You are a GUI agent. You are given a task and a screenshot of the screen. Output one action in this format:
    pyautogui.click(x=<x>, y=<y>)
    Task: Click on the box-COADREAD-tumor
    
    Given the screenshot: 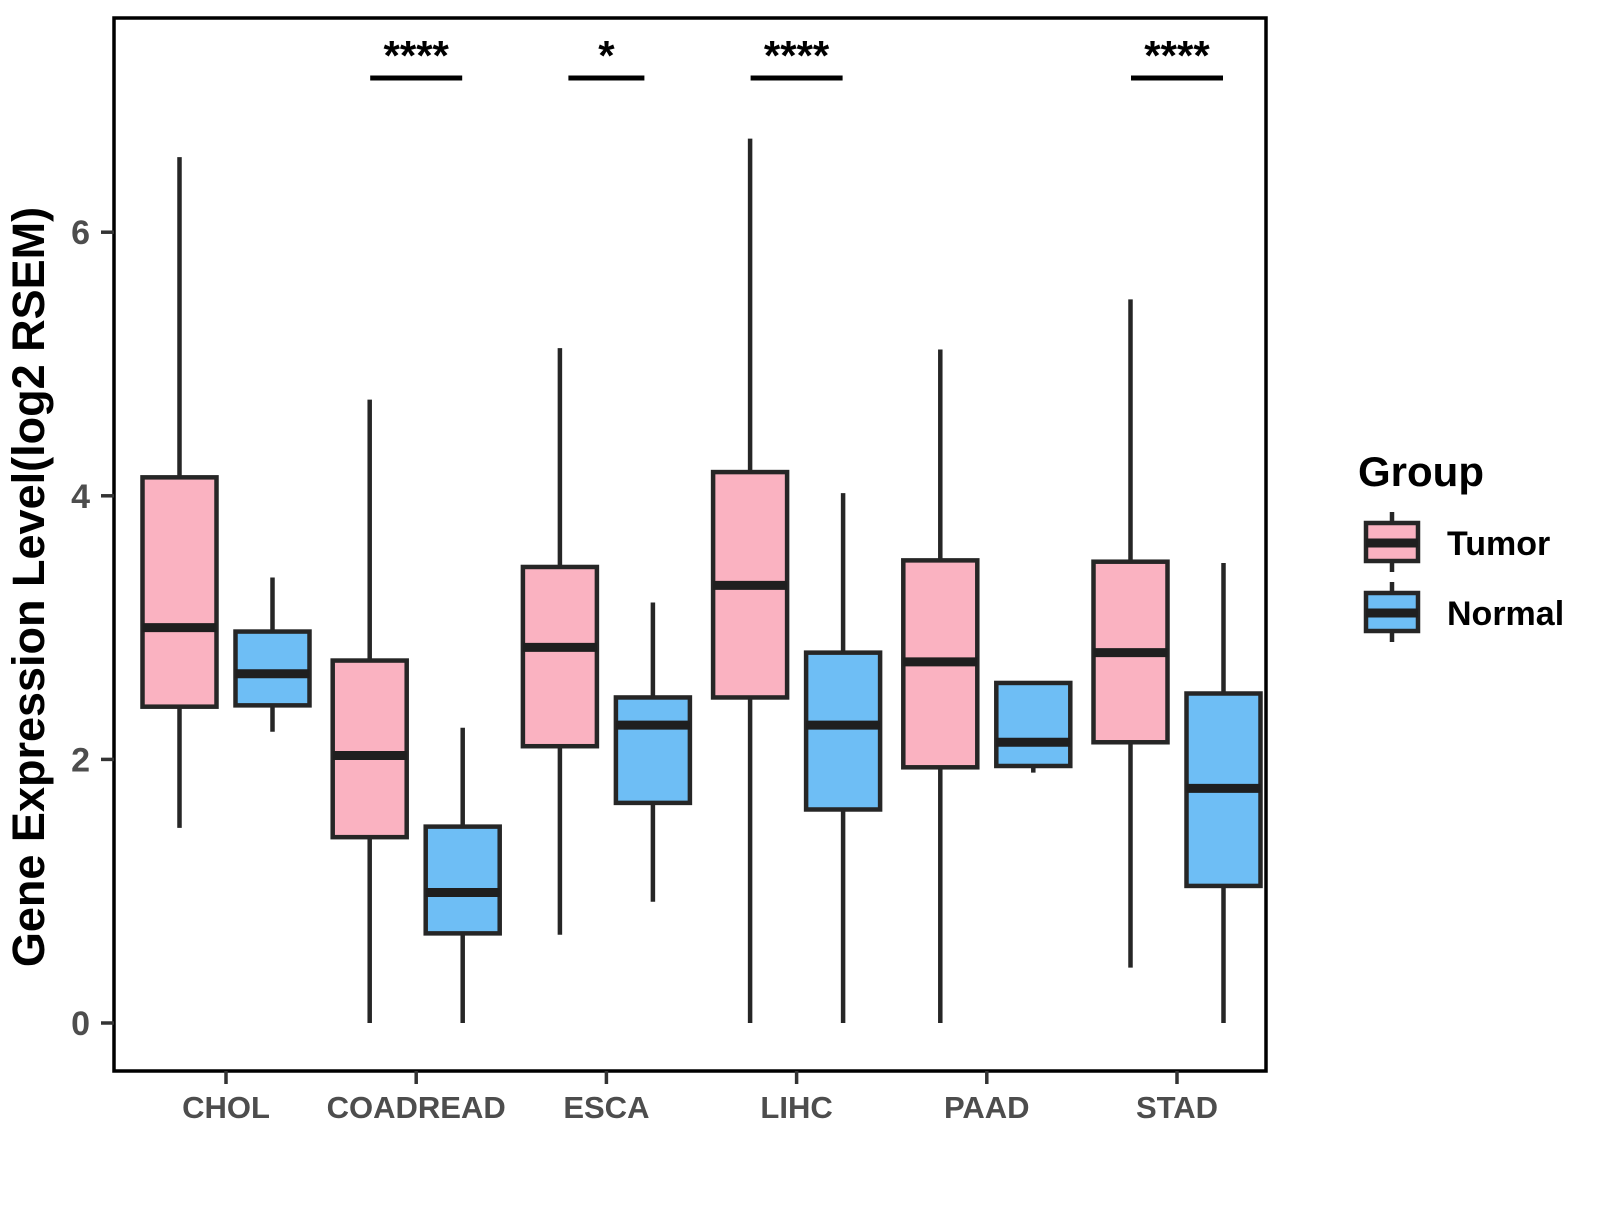 What is the action you would take?
    pyautogui.click(x=369, y=749)
    